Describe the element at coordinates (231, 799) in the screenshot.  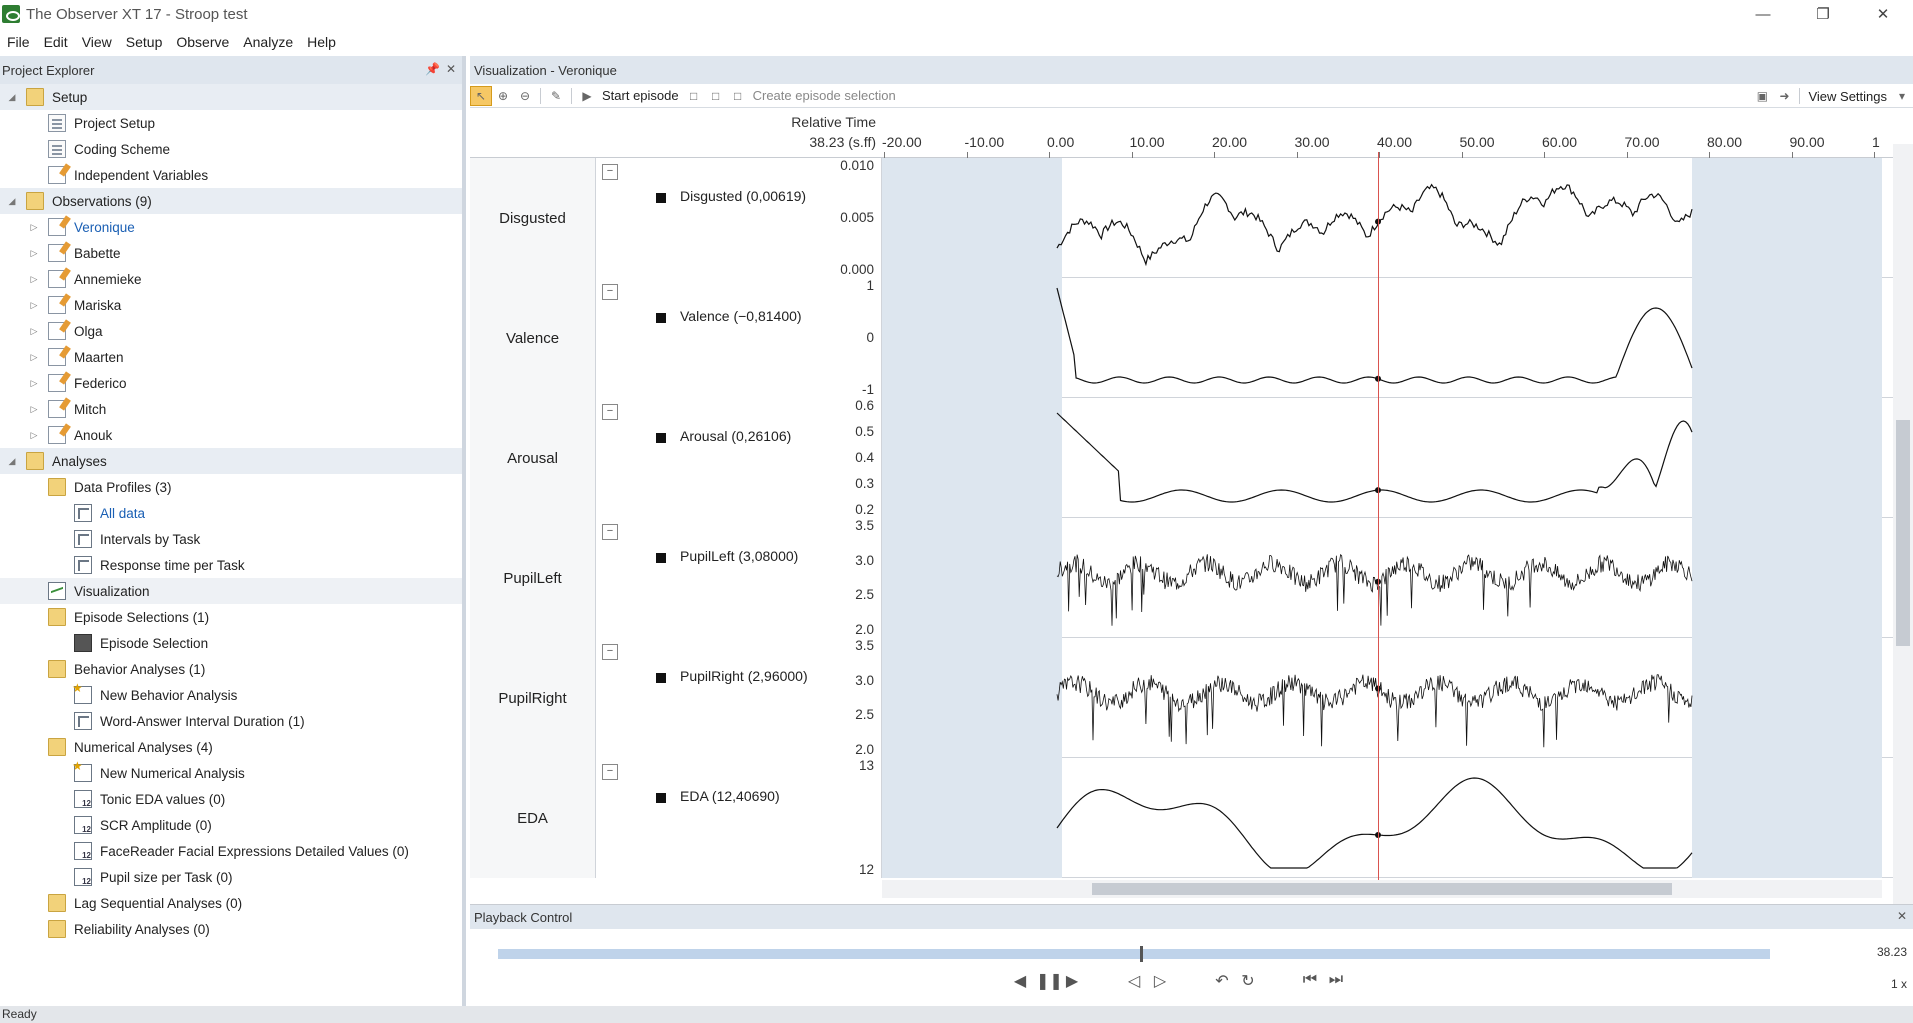
I see `tree-item-numerical-analysis: Tonic EDA values (0)` at that location.